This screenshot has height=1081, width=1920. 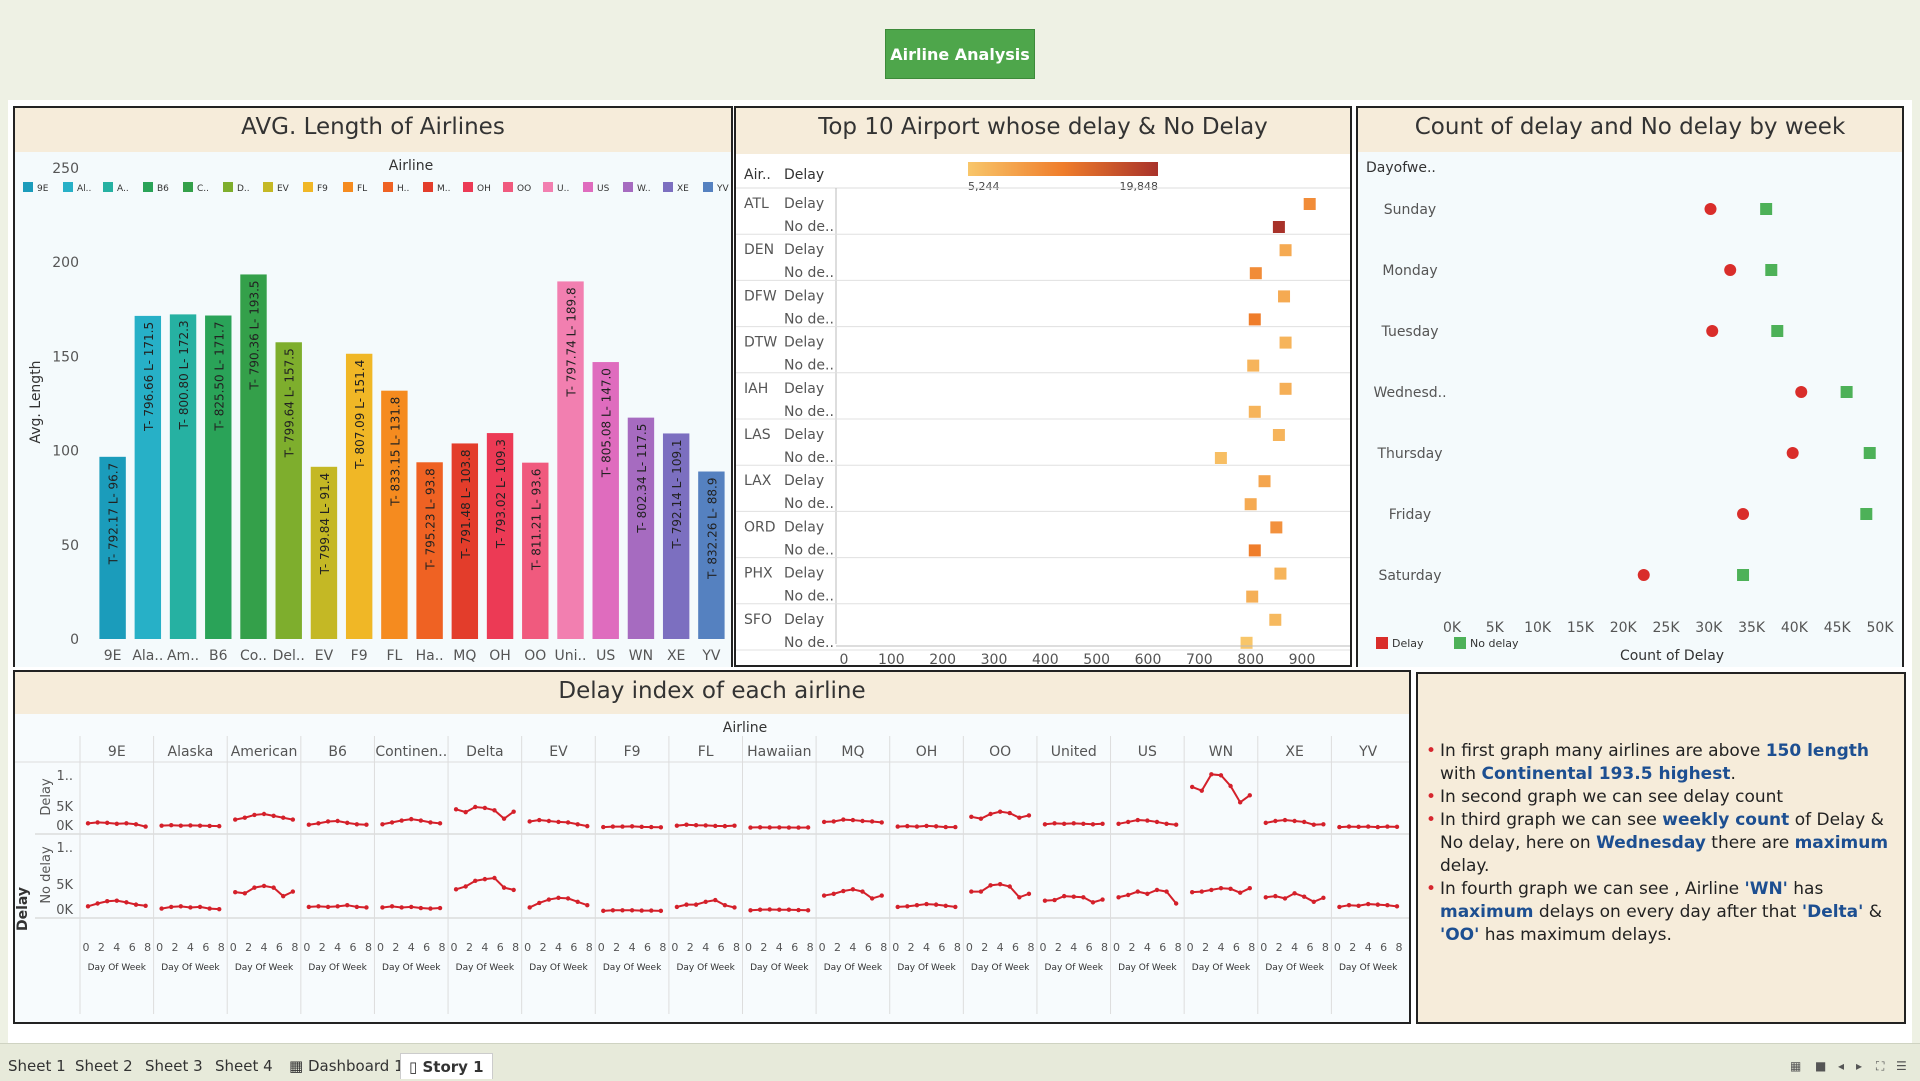 What do you see at coordinates (244, 1066) in the screenshot?
I see `tab-sheet-4: Sheet 4` at bounding box center [244, 1066].